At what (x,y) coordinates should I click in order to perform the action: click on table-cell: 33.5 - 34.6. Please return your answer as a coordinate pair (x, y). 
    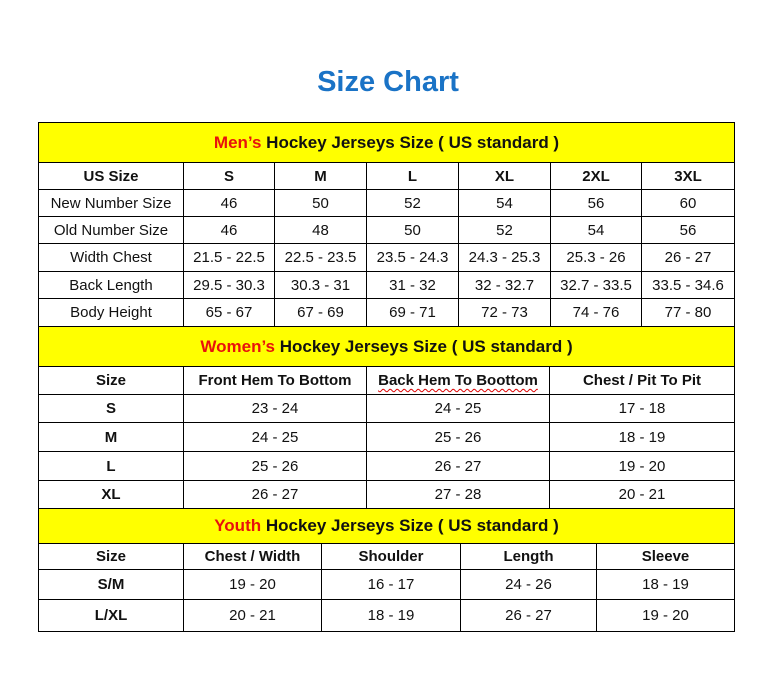
    Looking at the image, I should click on (688, 285).